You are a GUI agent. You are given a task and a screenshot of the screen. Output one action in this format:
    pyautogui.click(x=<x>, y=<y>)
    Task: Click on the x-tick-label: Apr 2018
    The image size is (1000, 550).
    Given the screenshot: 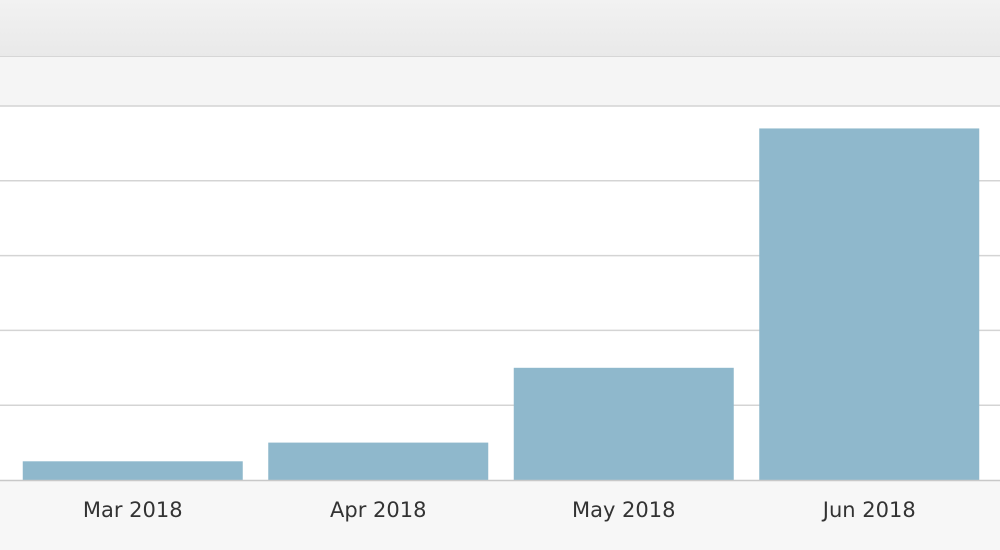 What is the action you would take?
    pyautogui.click(x=378, y=510)
    